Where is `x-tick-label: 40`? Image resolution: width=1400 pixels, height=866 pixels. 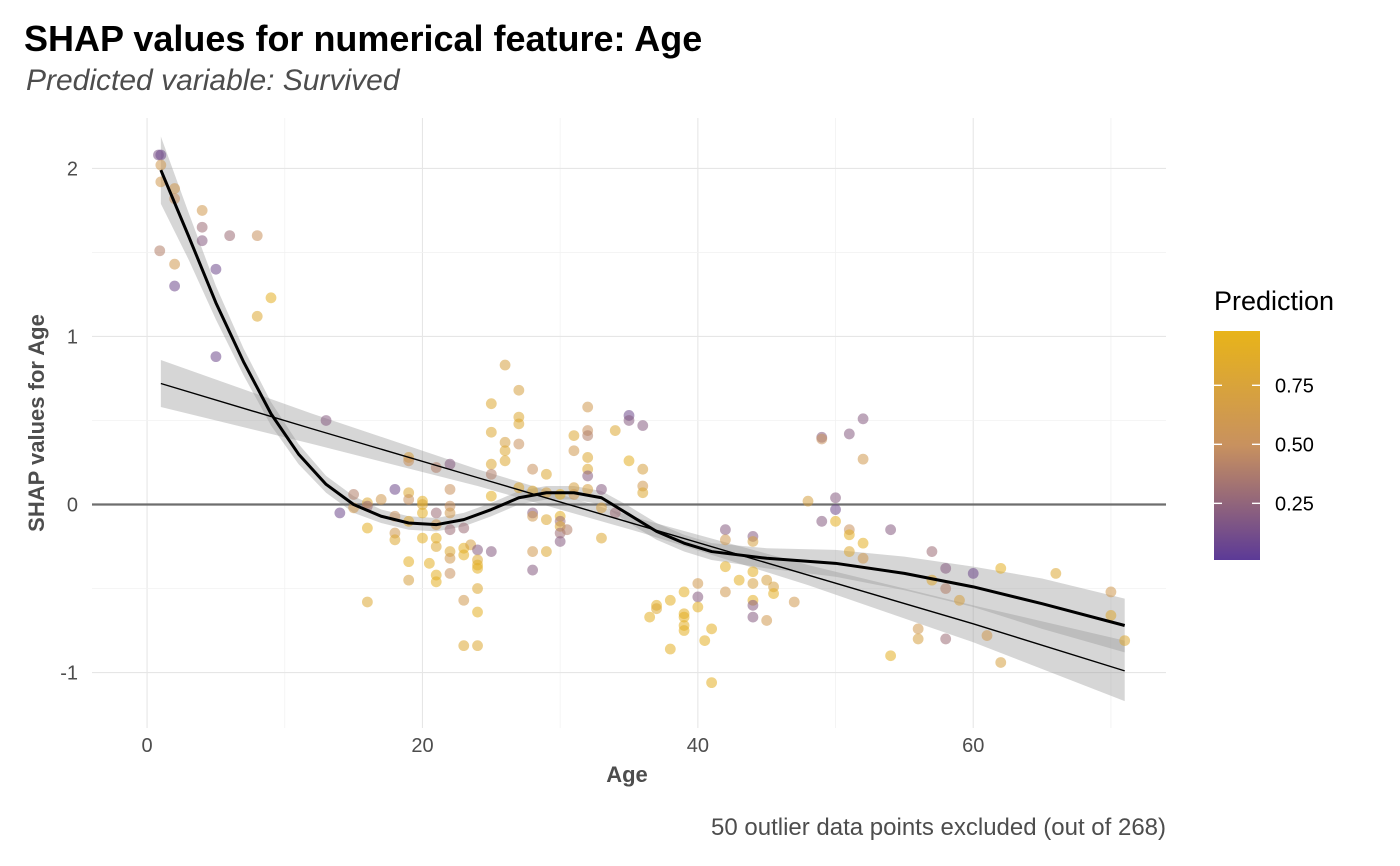
x-tick-label: 40 is located at coordinates (698, 746).